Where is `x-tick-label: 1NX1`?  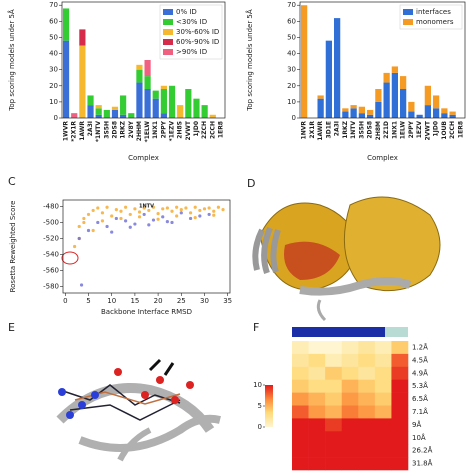
x-tick-label: 1NX1 is located at coordinates (394, 130).